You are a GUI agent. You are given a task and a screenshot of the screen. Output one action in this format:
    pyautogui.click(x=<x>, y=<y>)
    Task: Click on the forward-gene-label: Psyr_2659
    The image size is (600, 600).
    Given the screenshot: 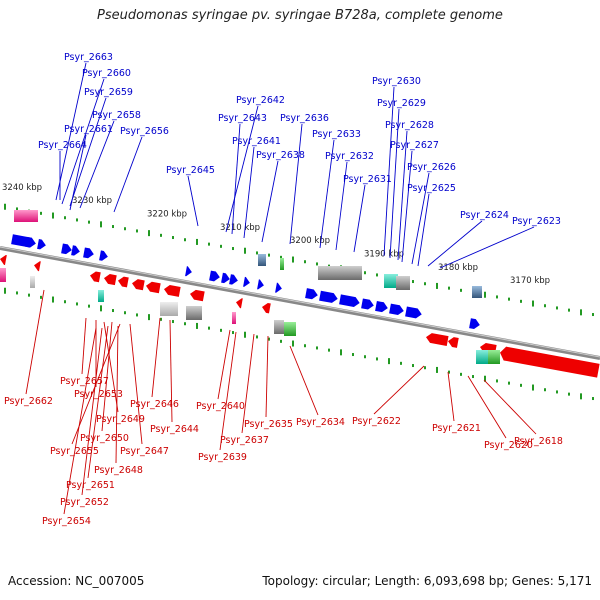 What is the action you would take?
    pyautogui.click(x=108, y=92)
    